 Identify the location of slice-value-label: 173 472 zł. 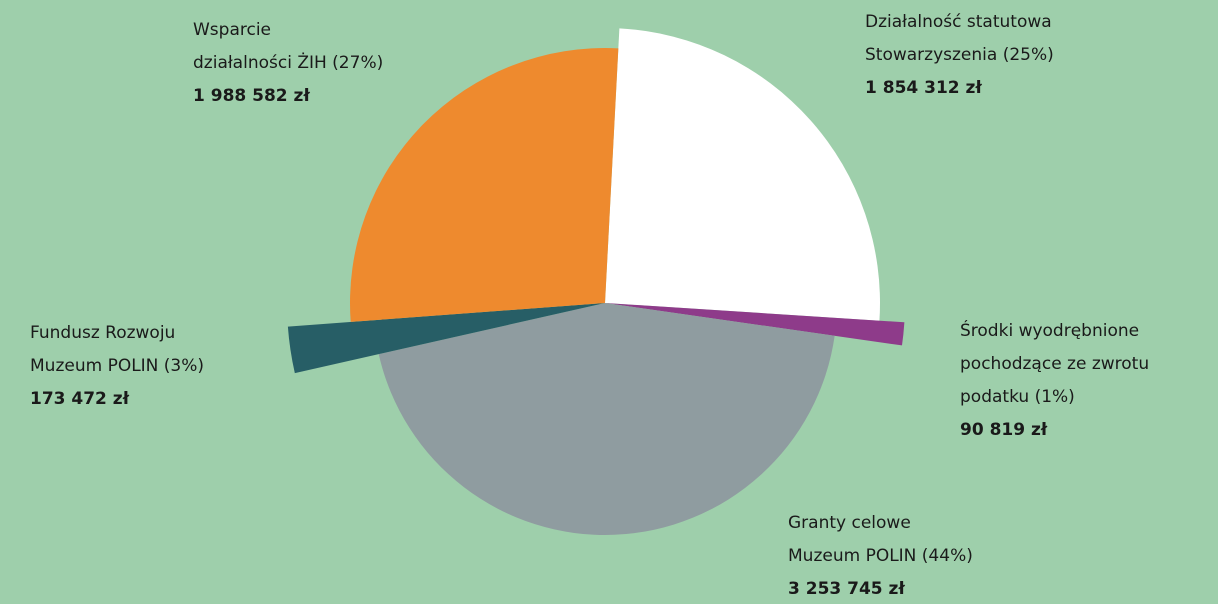
(80, 399).